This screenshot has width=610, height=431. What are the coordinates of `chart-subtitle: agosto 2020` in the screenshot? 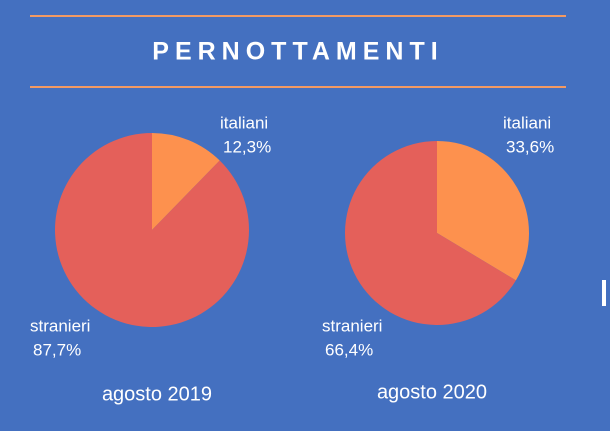 It's located at (432, 392).